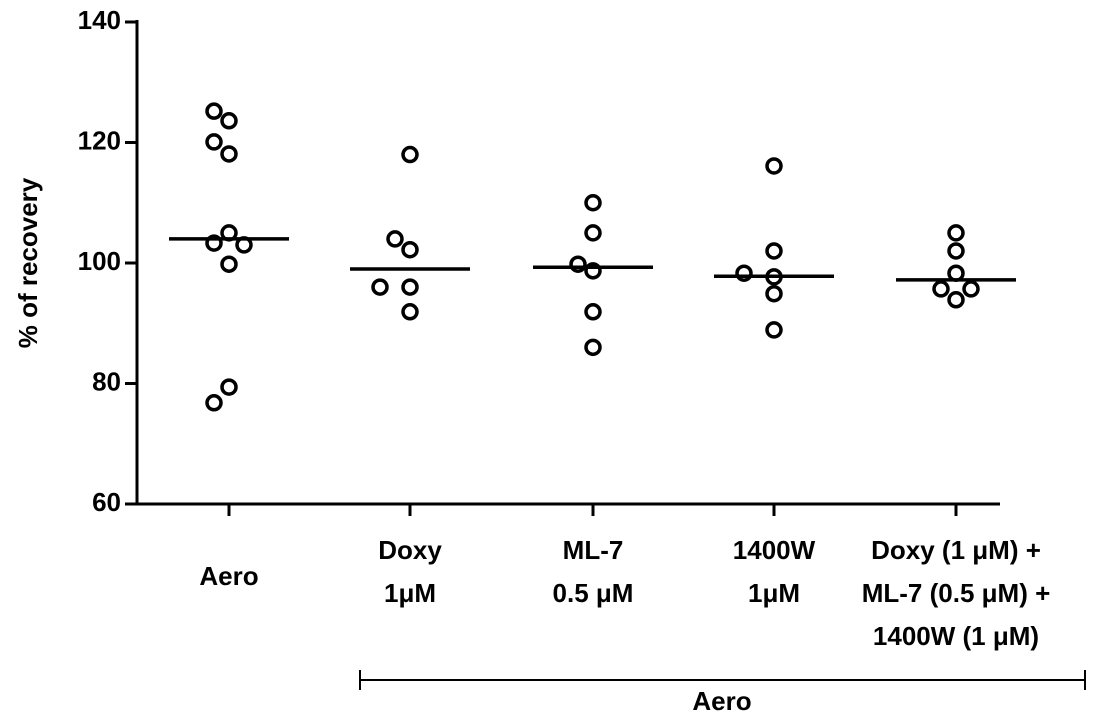 The image size is (1109, 726). I want to click on y-tick-label: 100, so click(99, 261).